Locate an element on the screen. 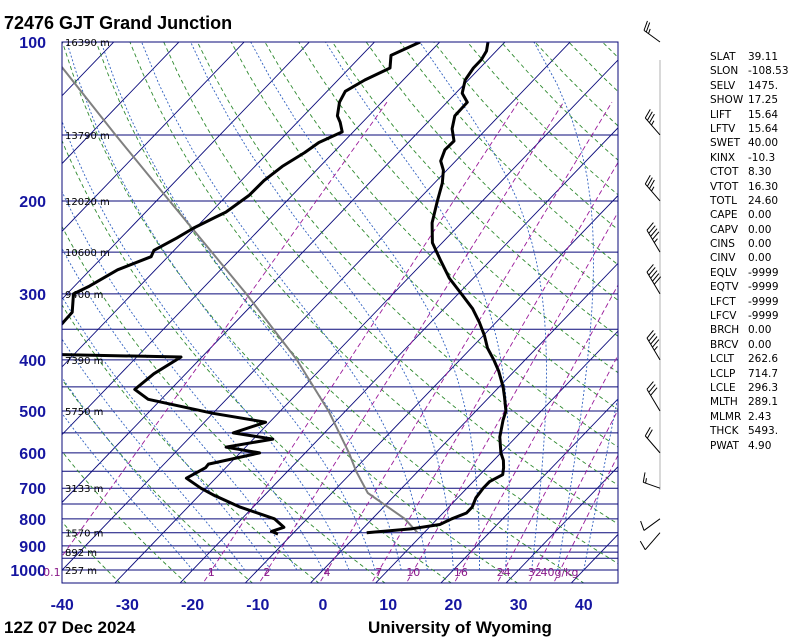 This screenshot has height=640, width=800. index-row: PWAT 4.90 is located at coordinates (755, 446).